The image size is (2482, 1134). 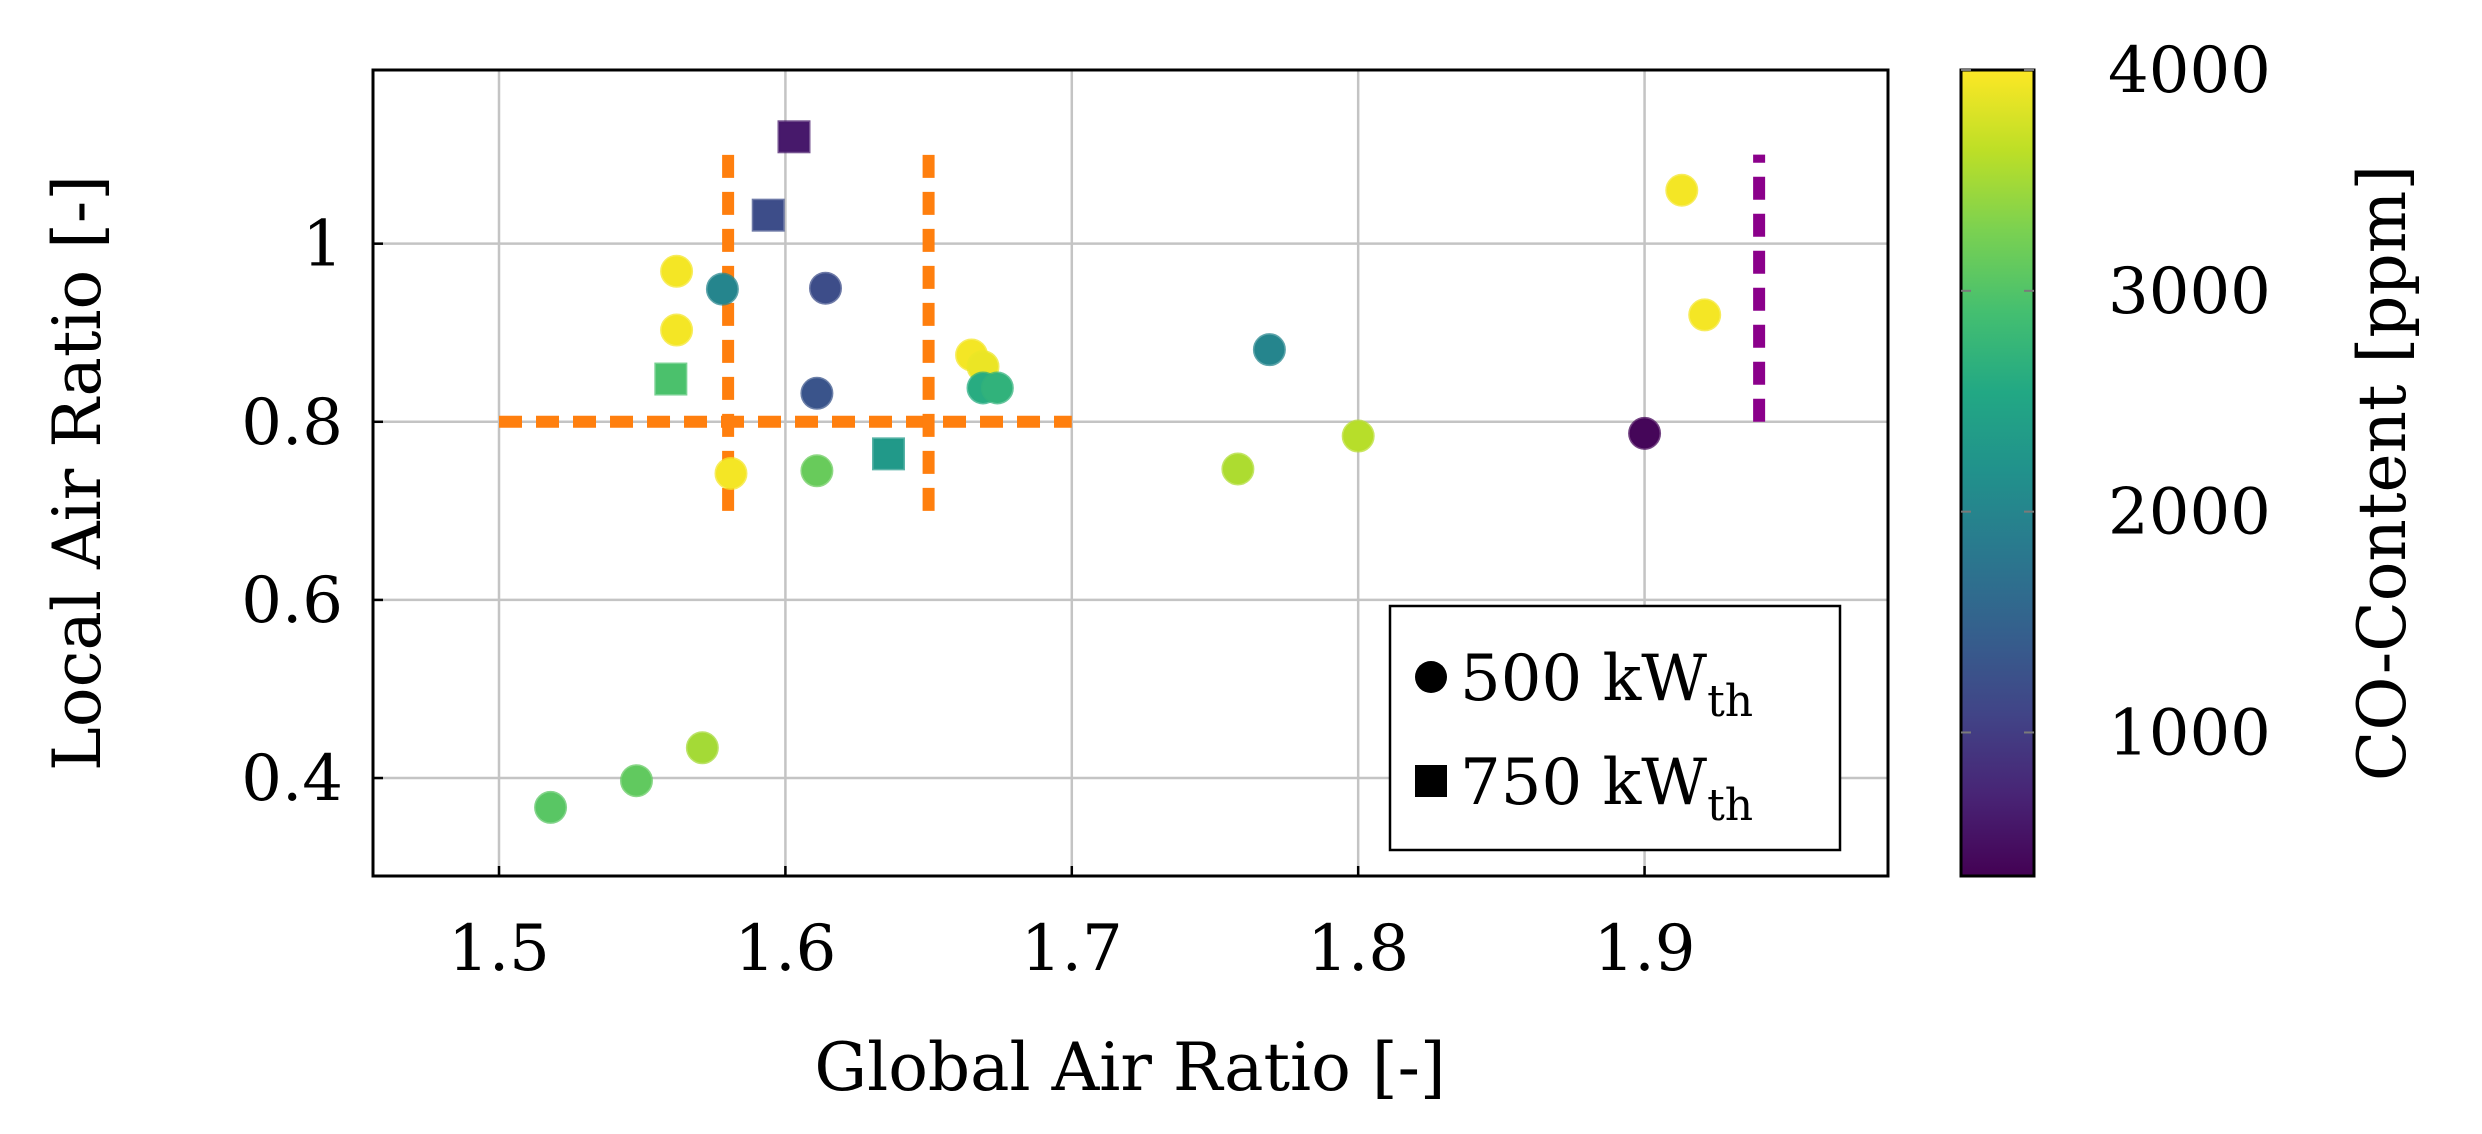 What do you see at coordinates (1997, 473) in the screenshot?
I see `colorbar-gradient` at bounding box center [1997, 473].